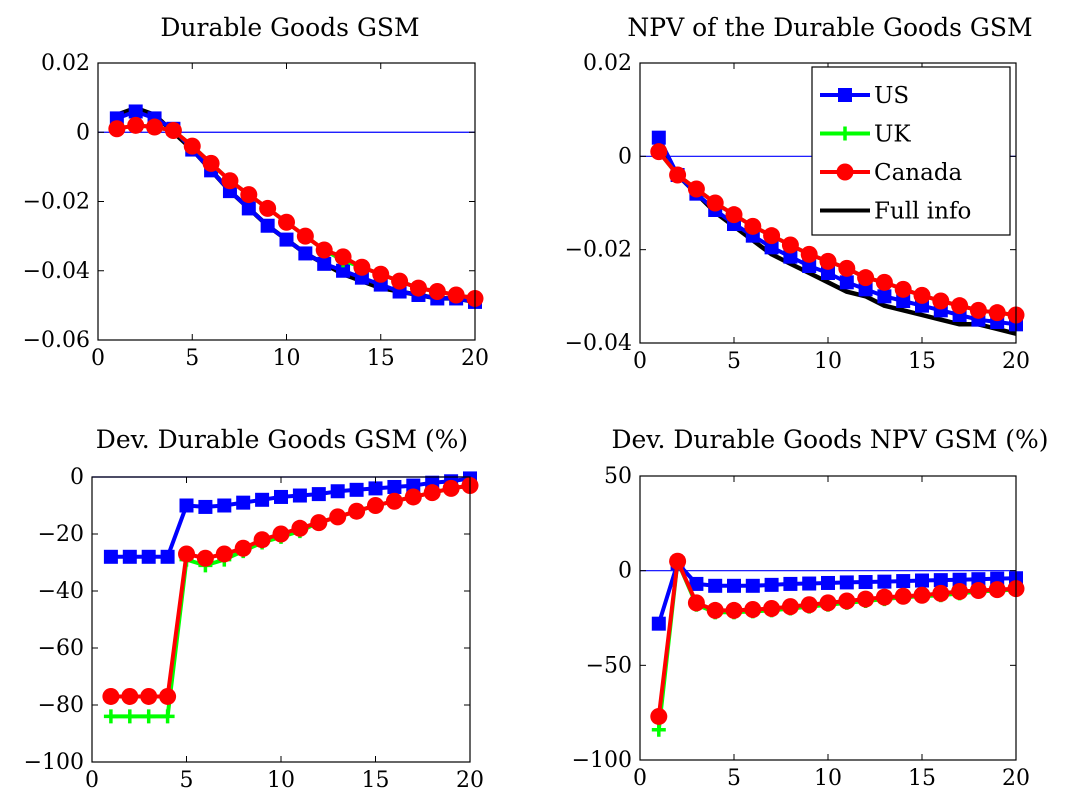 The width and height of the screenshot is (1080, 791). Describe the element at coordinates (845, 172) in the screenshot. I see `legend-marker-canada` at that location.